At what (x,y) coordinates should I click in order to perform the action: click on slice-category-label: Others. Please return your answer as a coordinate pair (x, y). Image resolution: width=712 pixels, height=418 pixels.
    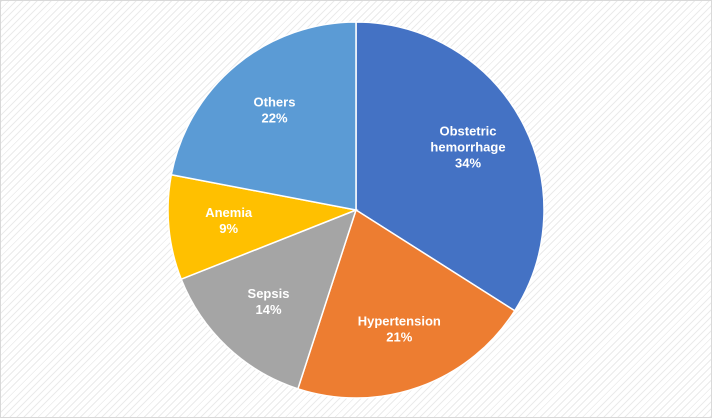
    Looking at the image, I should click on (275, 102).